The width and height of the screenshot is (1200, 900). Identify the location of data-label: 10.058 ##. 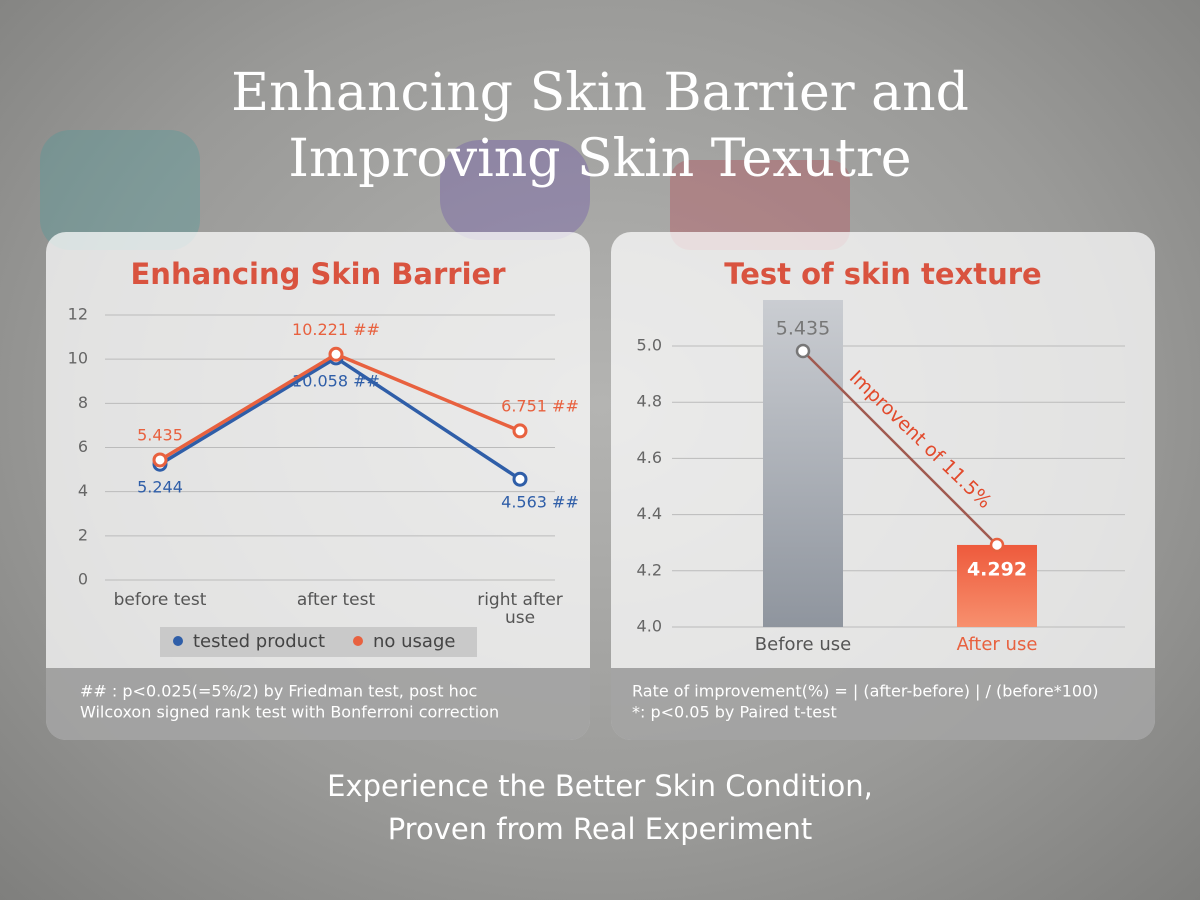
(336, 380).